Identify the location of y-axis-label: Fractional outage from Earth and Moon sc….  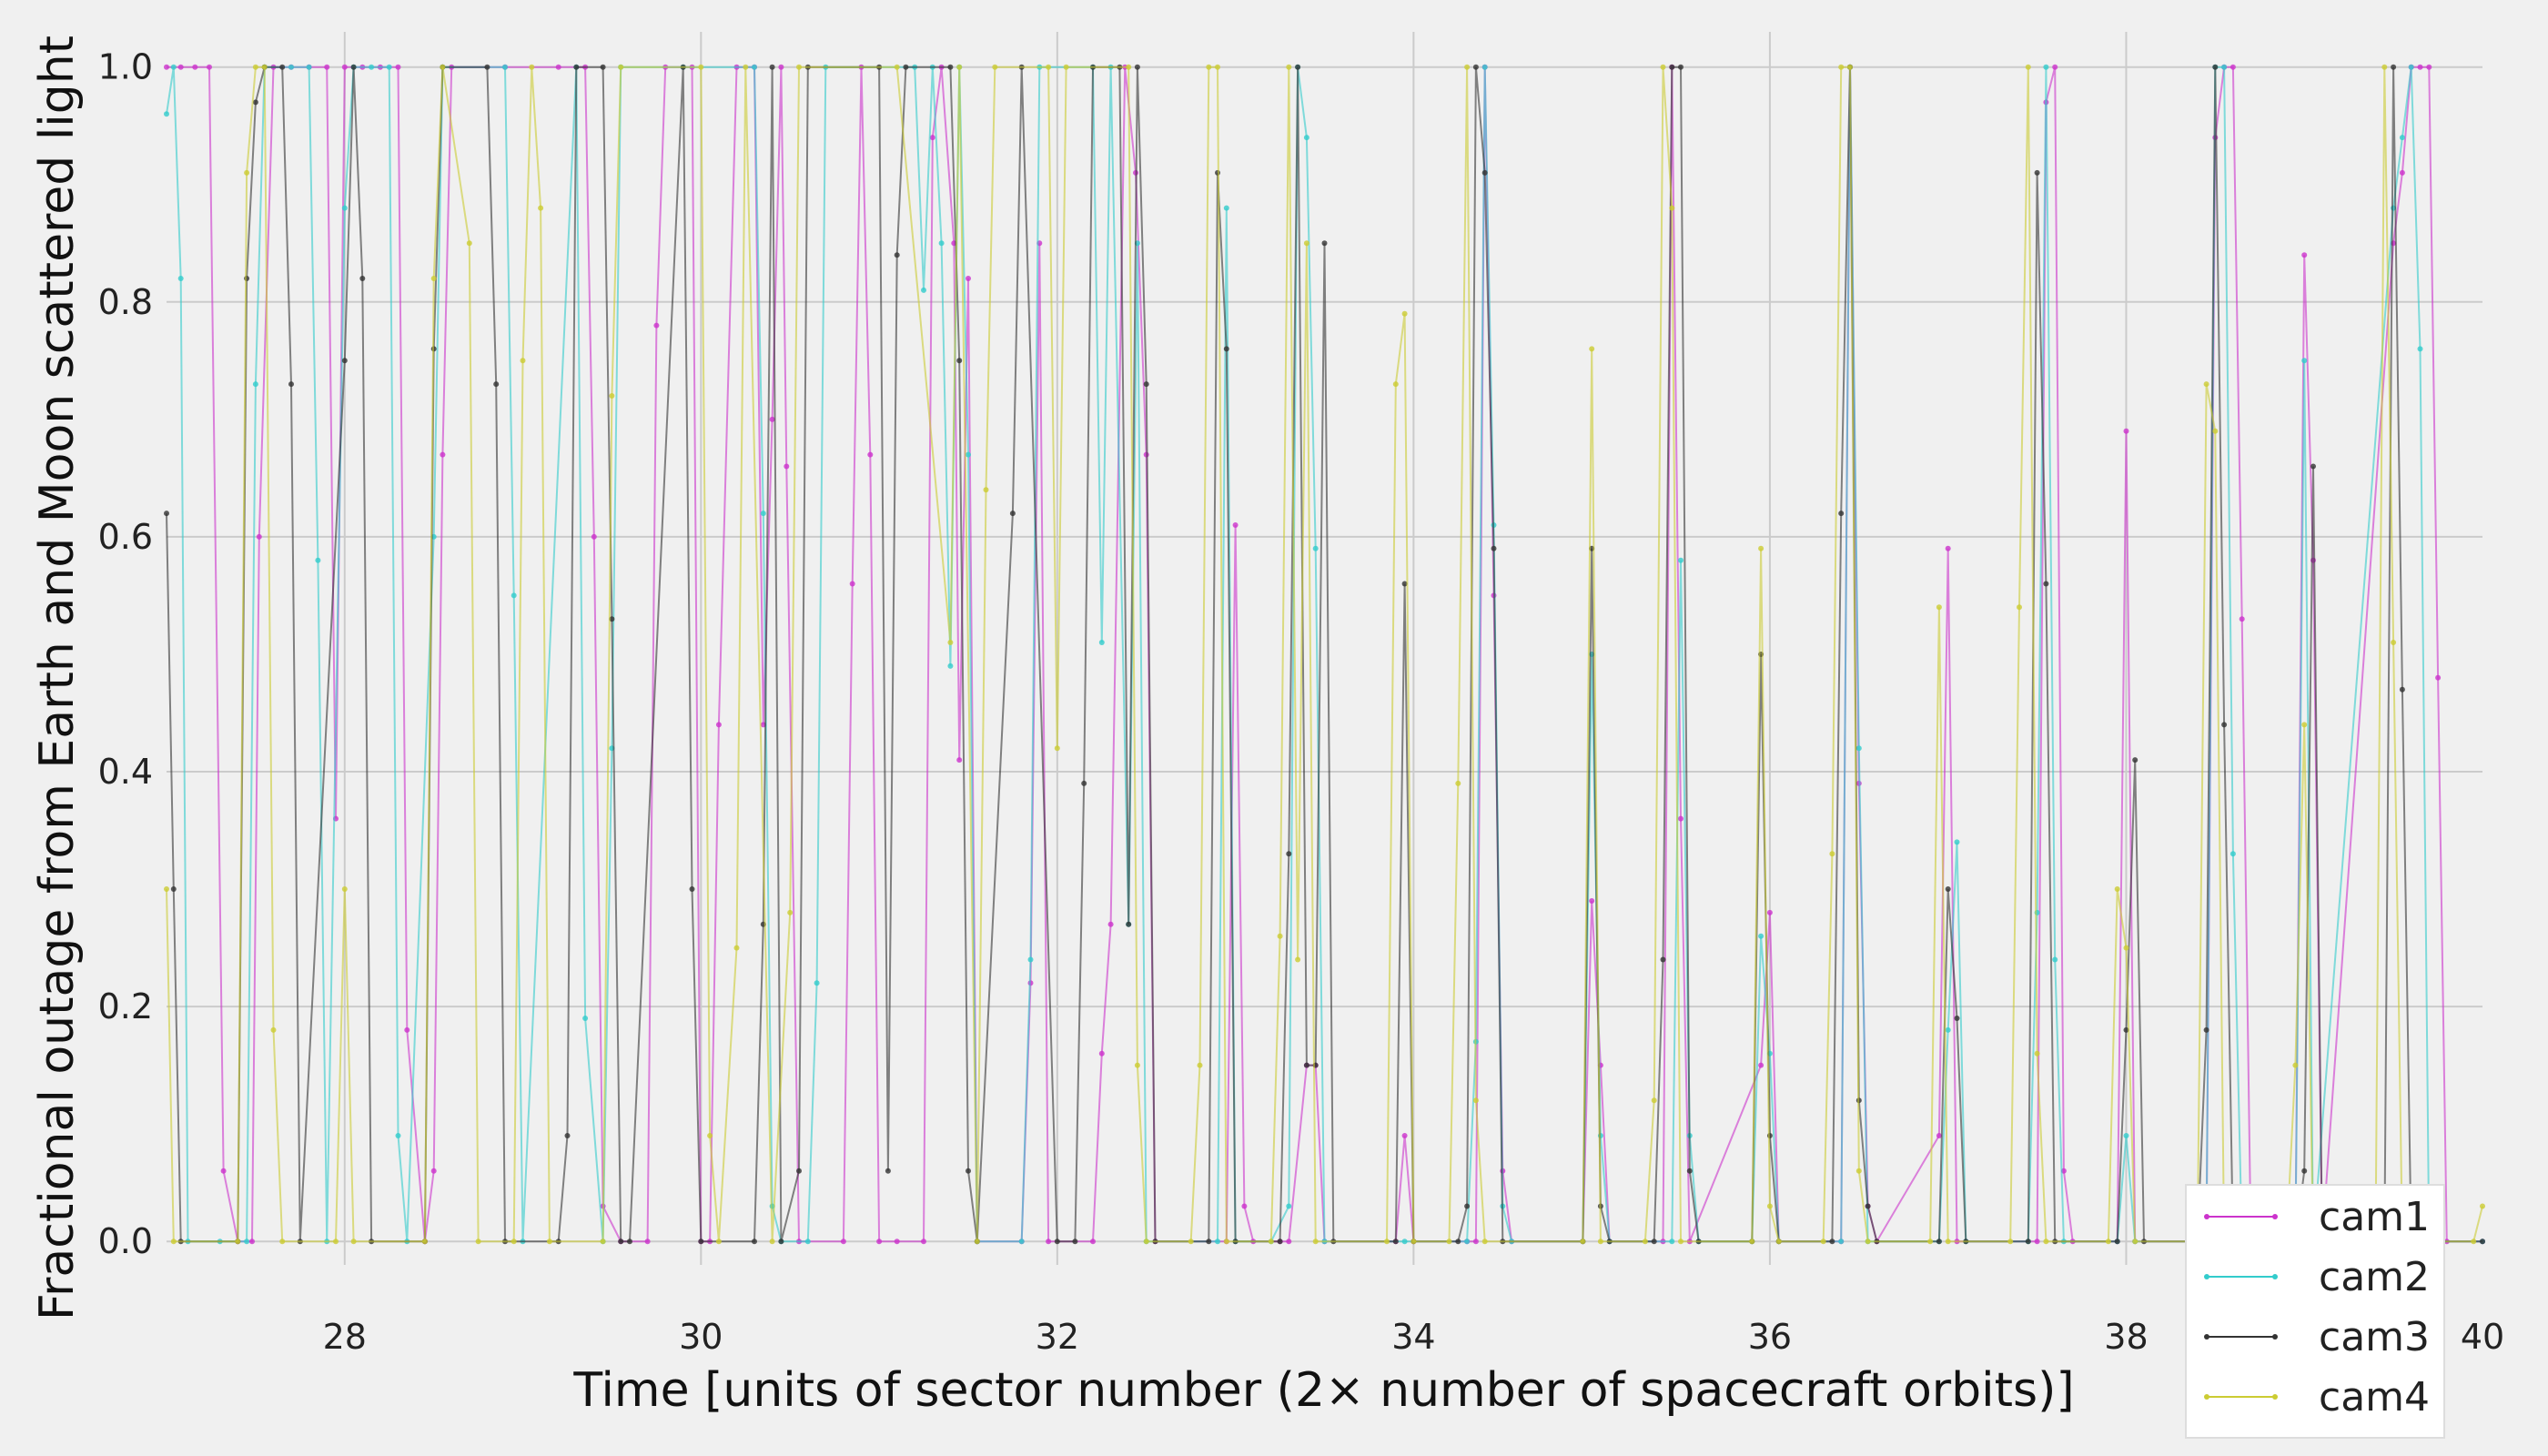
(58, 677).